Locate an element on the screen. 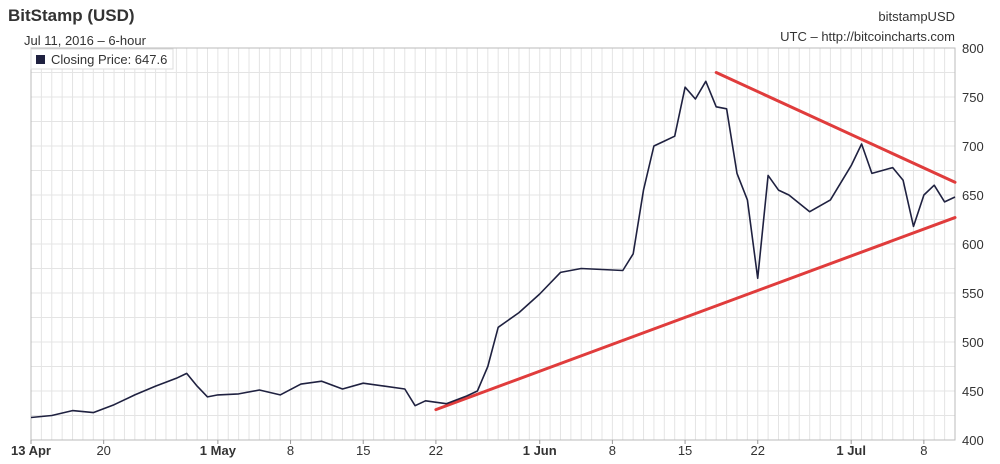  y-axis-ticks: 400 450 500 550 600 650 700 750 800 is located at coordinates (973, 244).